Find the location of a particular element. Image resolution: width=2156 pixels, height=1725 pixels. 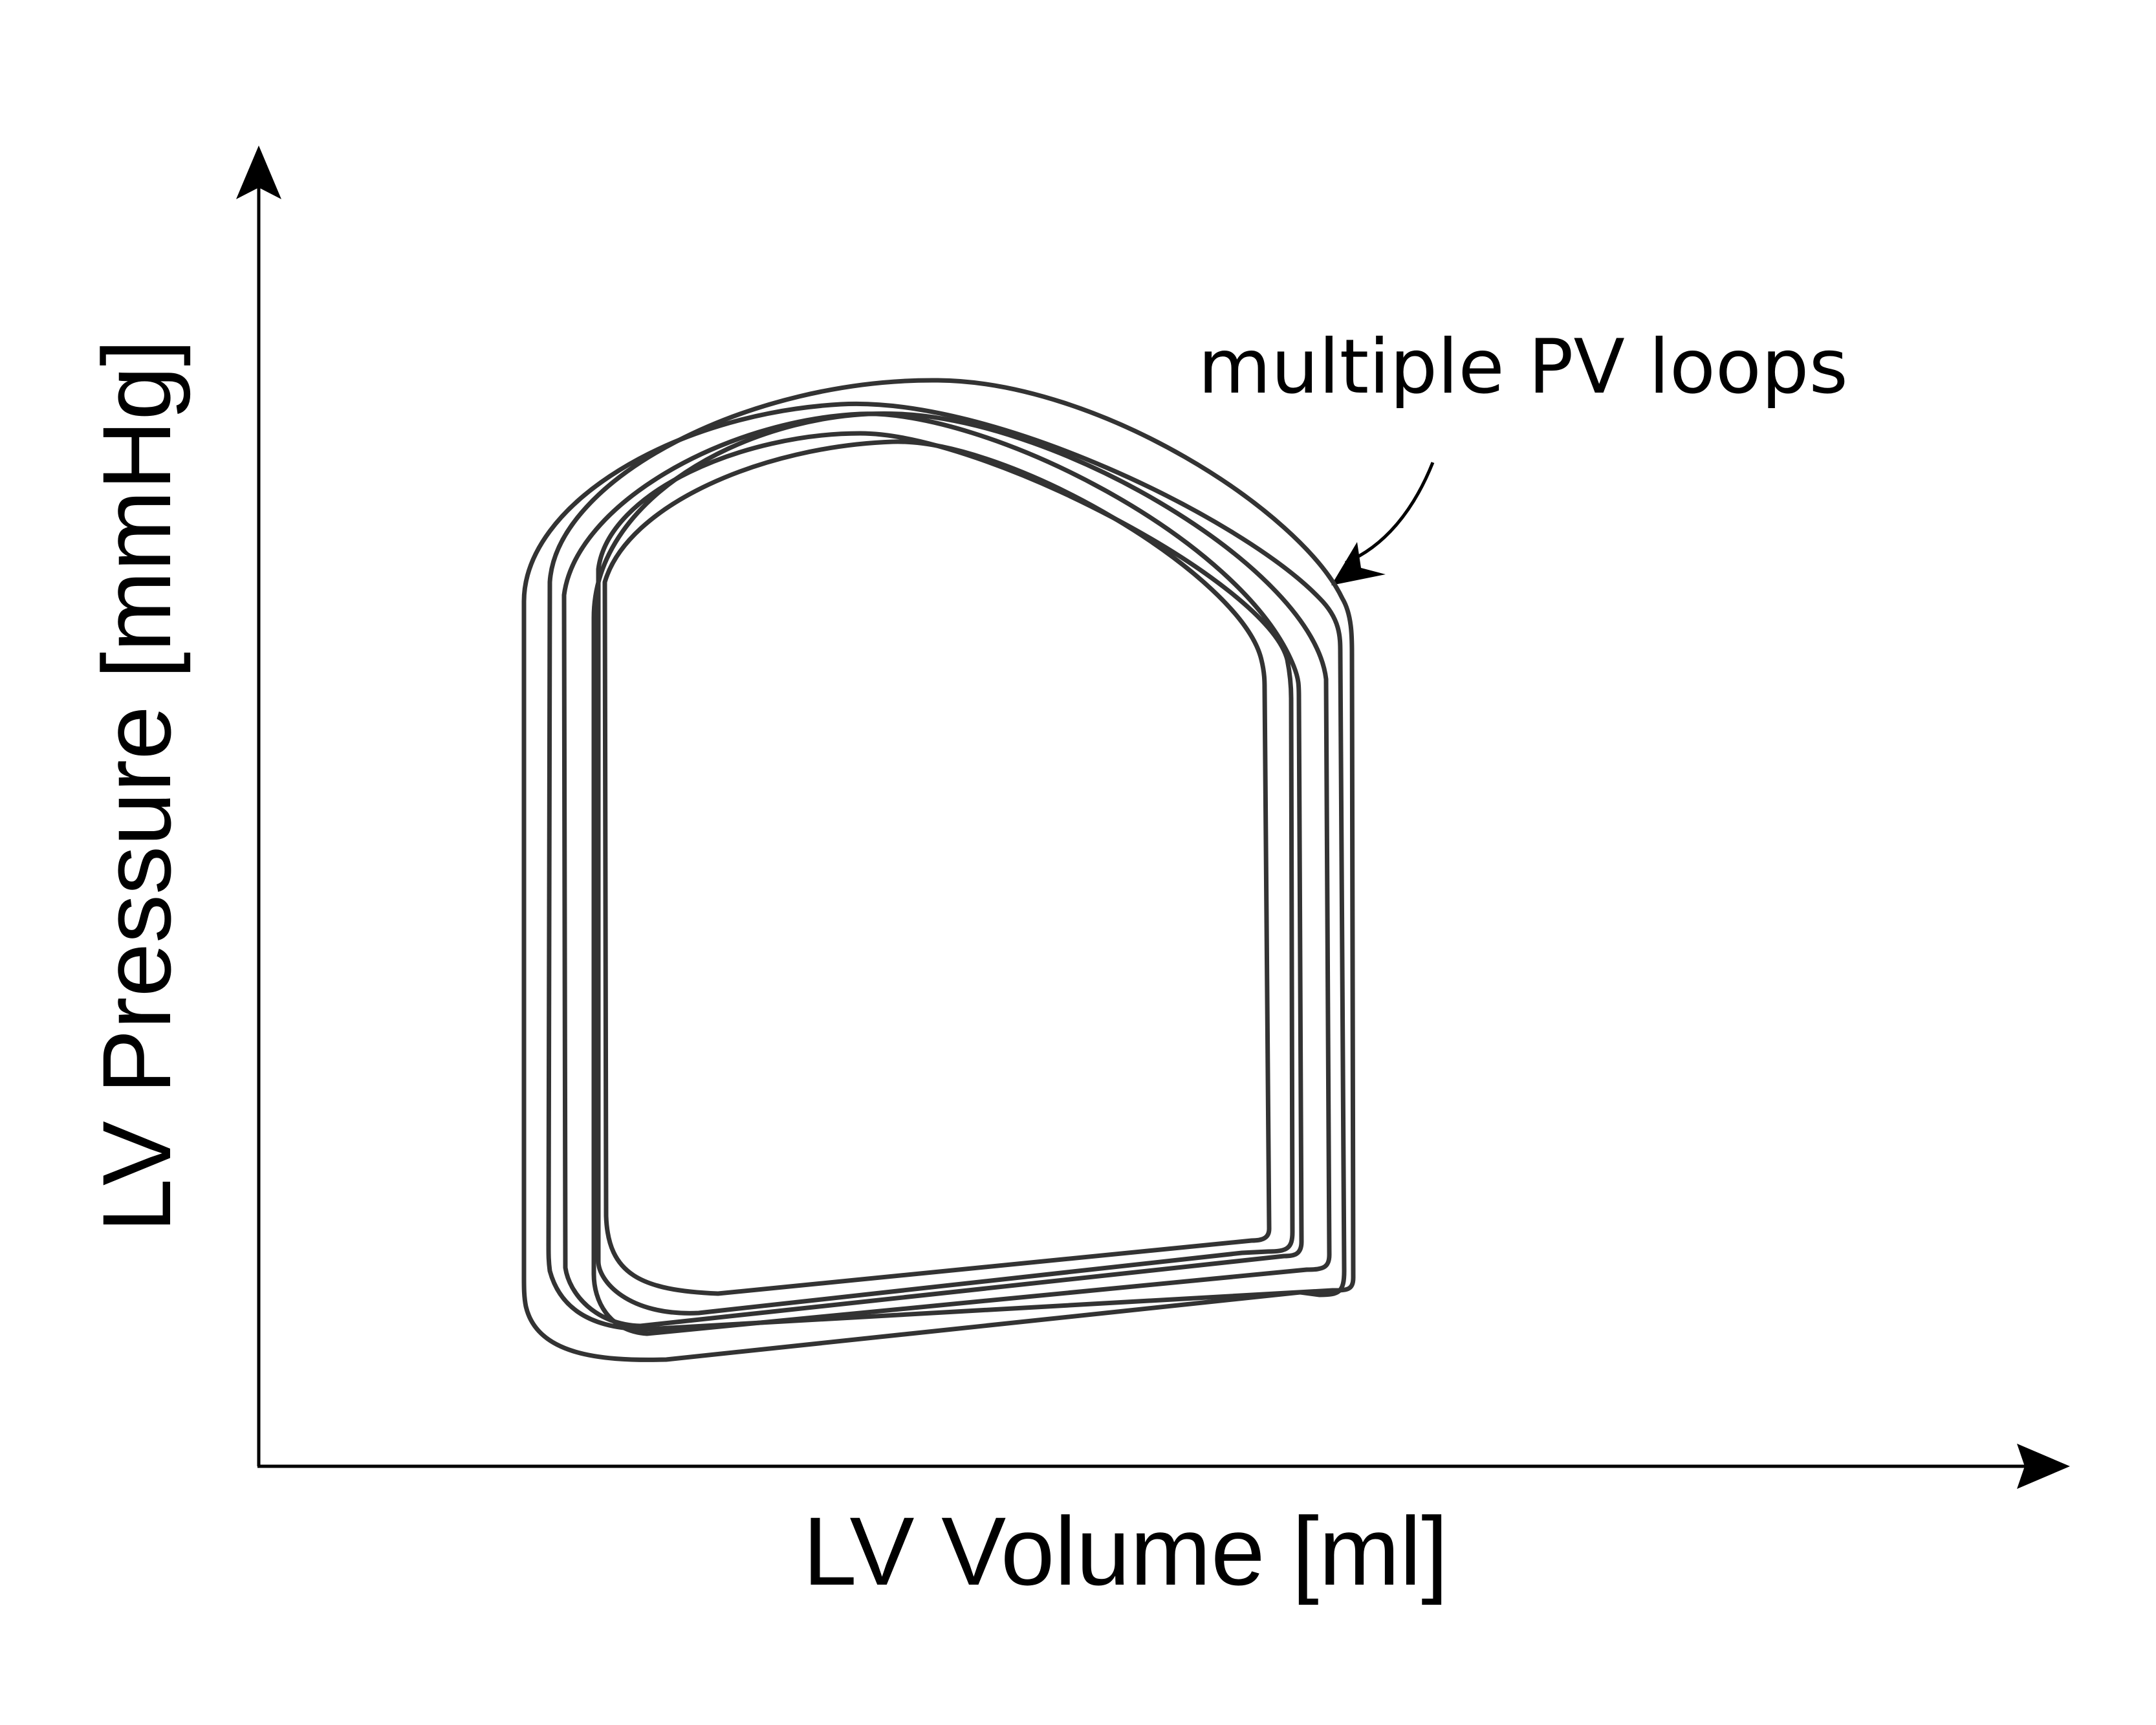

annotation-pointer-arrowhead is located at coordinates (1358, 563).